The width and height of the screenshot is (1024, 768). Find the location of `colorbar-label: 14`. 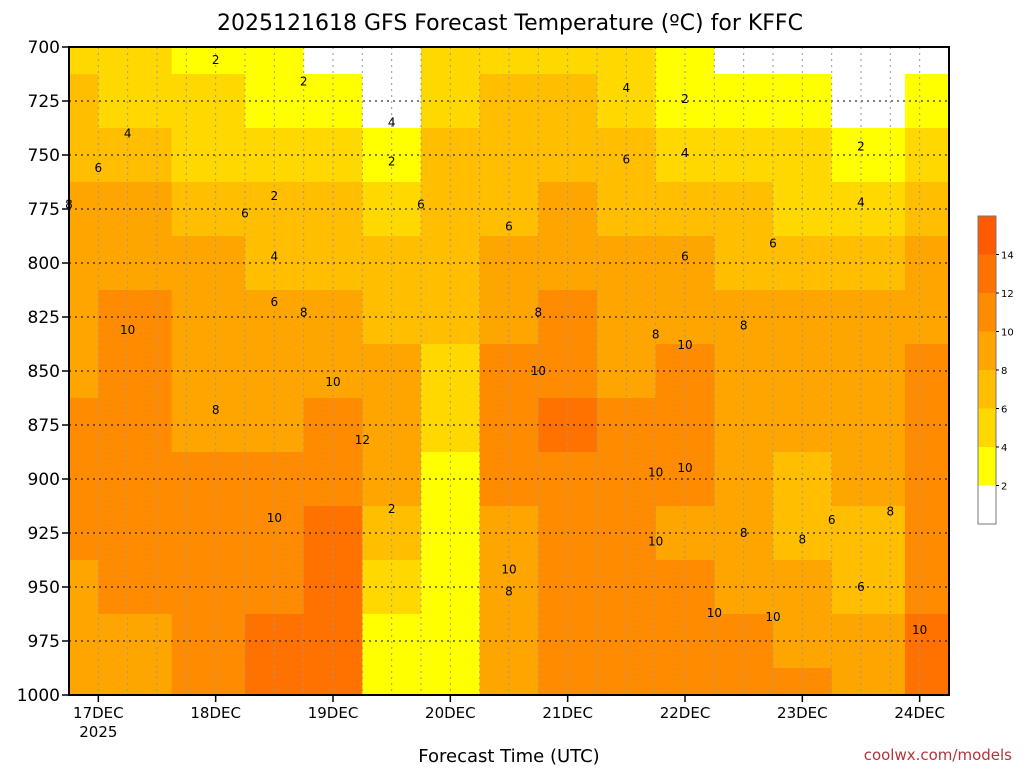

colorbar-label: 14 is located at coordinates (1007, 256).